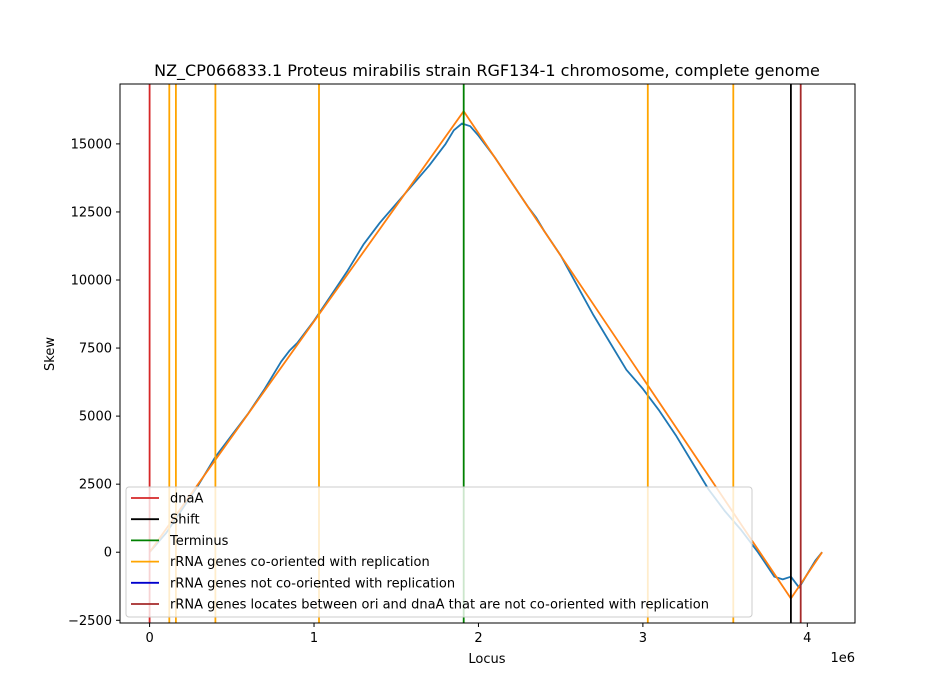 This screenshot has height=700, width=950. I want to click on x-axis-label: Locus, so click(486, 659).